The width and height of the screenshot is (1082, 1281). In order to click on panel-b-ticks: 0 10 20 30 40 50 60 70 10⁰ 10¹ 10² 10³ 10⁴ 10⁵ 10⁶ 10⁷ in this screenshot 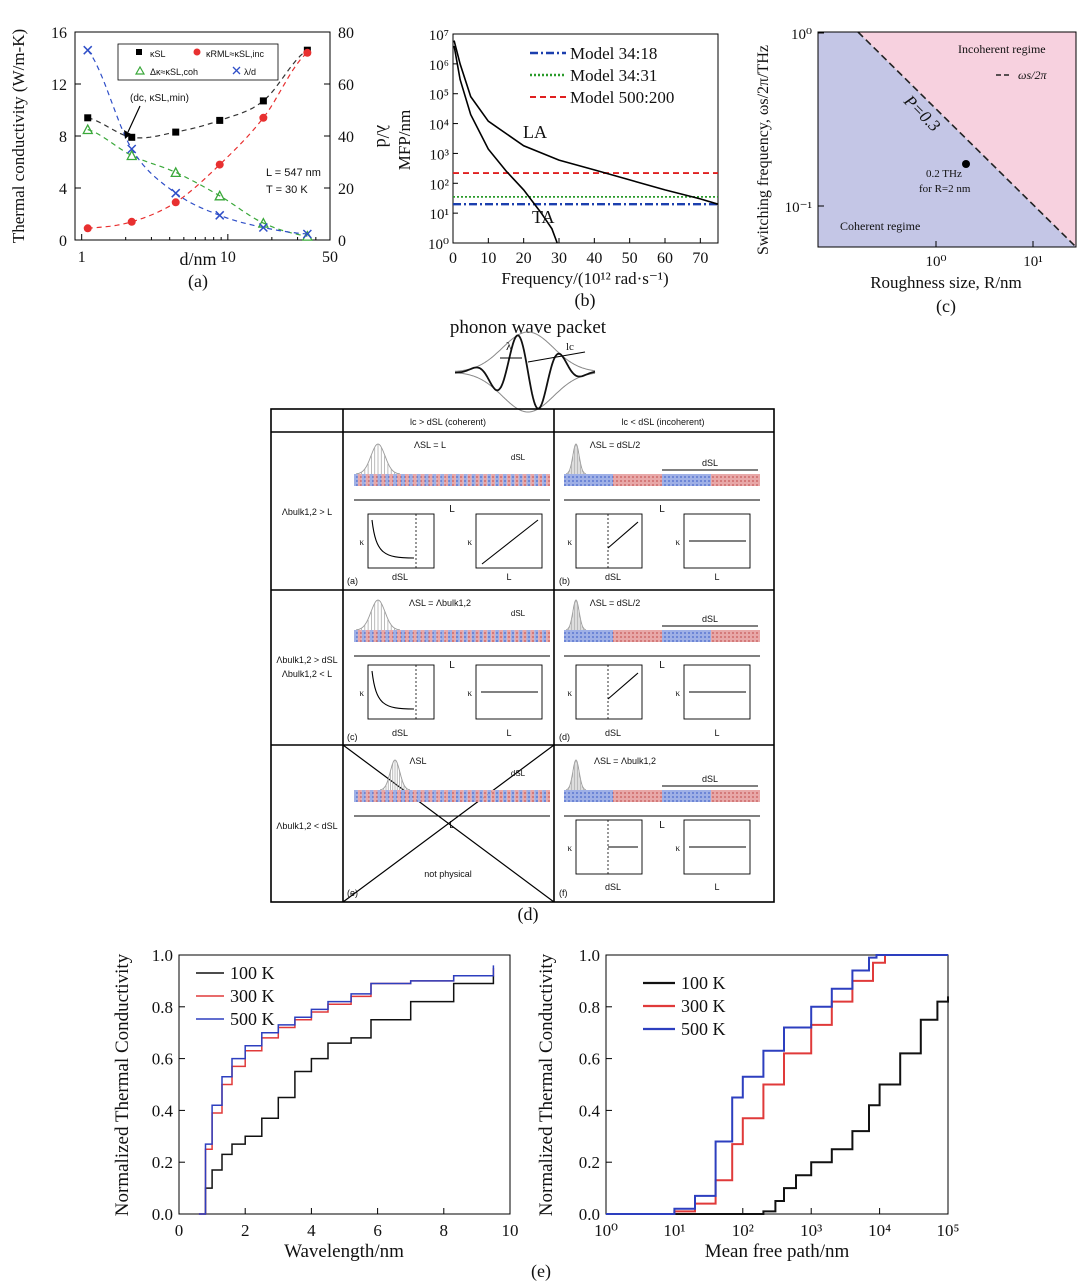, I will do `click(568, 147)`.